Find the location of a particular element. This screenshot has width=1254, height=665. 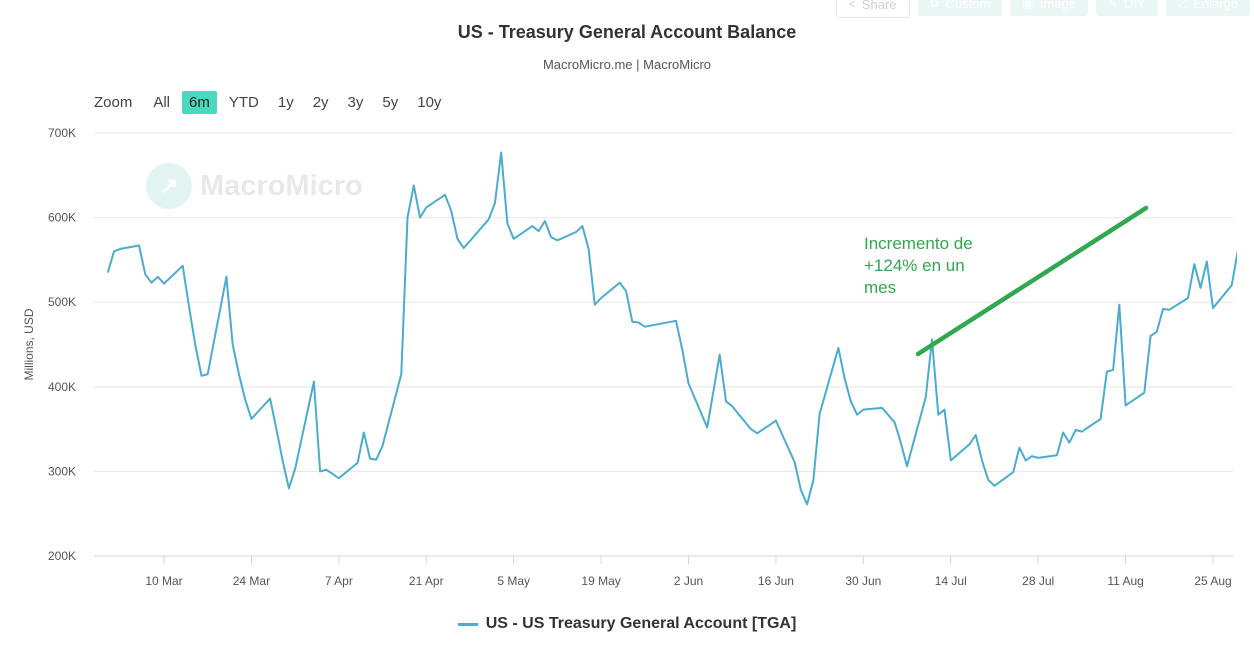

image-icon: ▣ is located at coordinates (1028, 5).